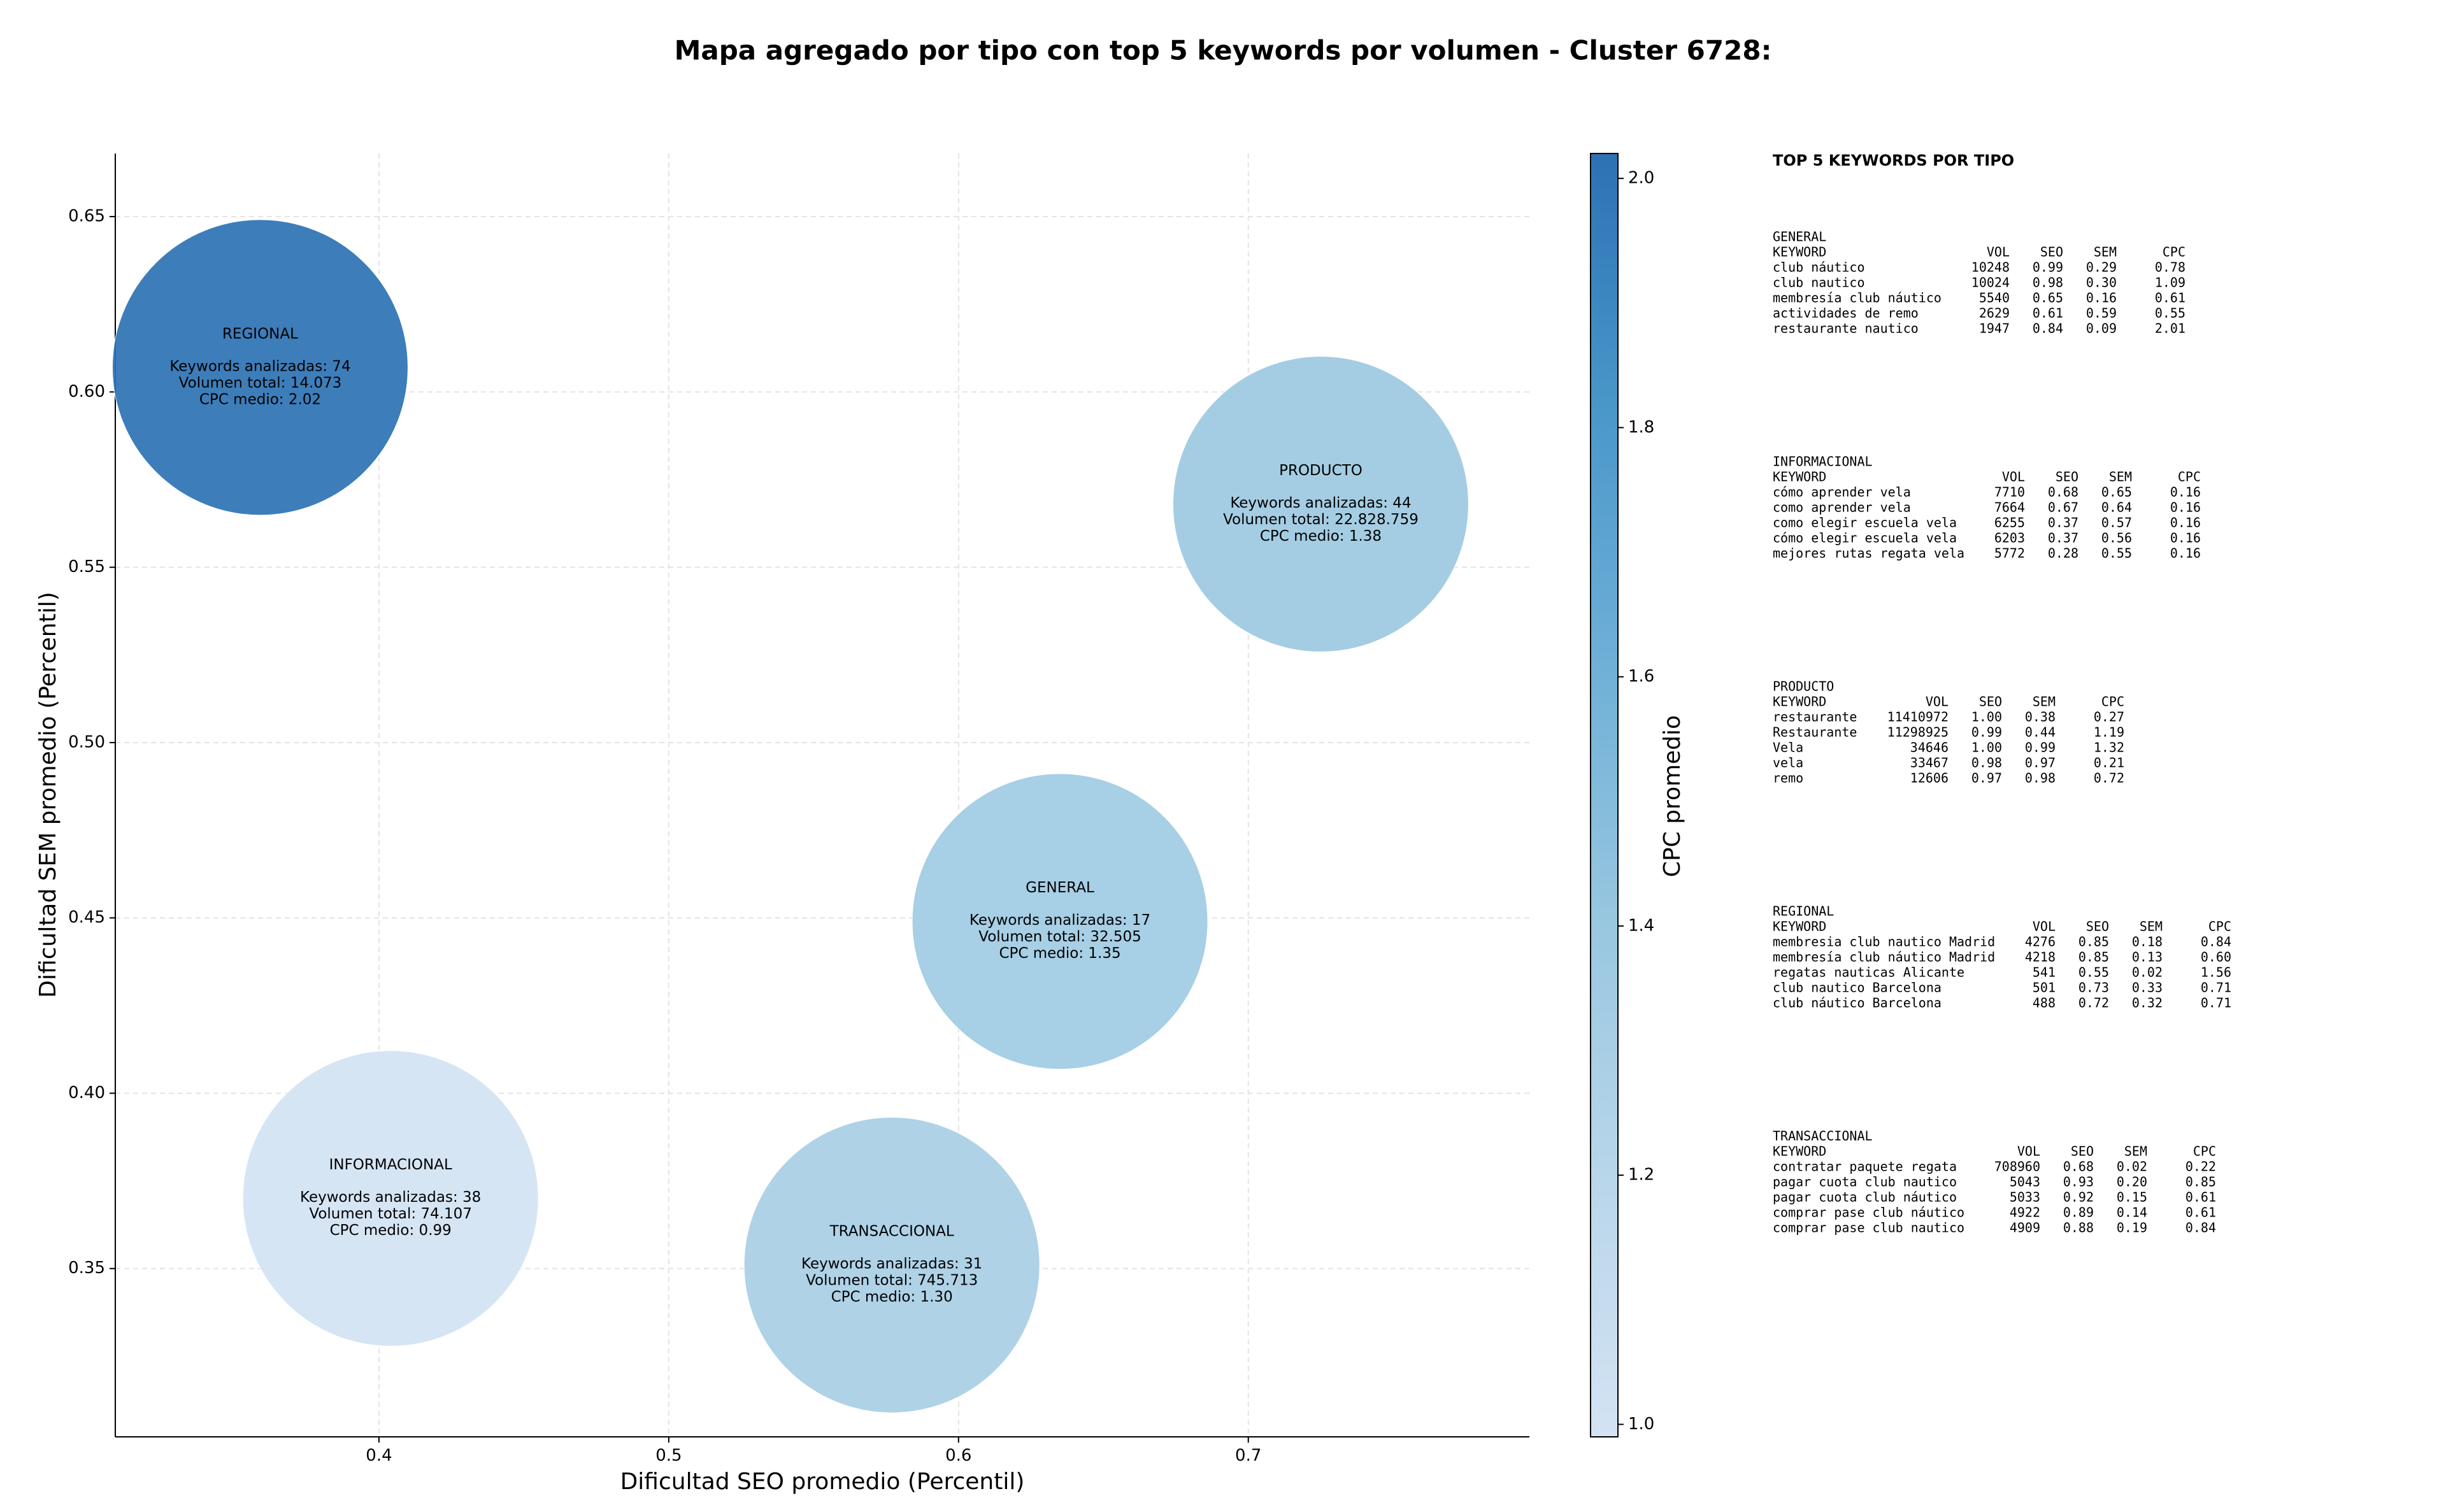  I want to click on table-cell: 0.98, so click(1986, 763).